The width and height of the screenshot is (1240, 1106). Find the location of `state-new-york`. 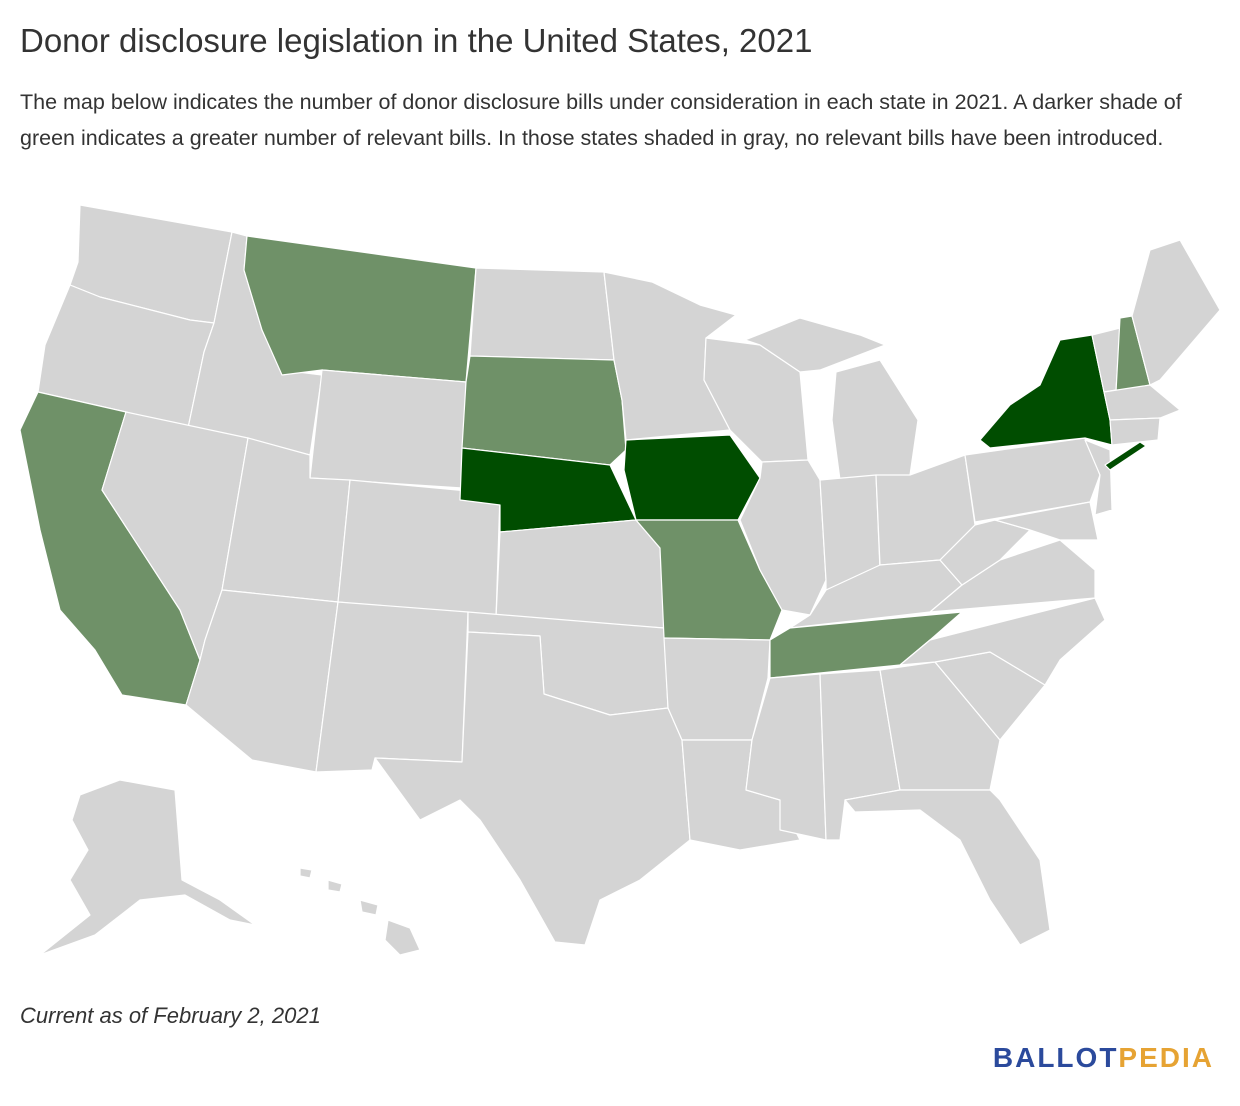

state-new-york is located at coordinates (1046, 391).